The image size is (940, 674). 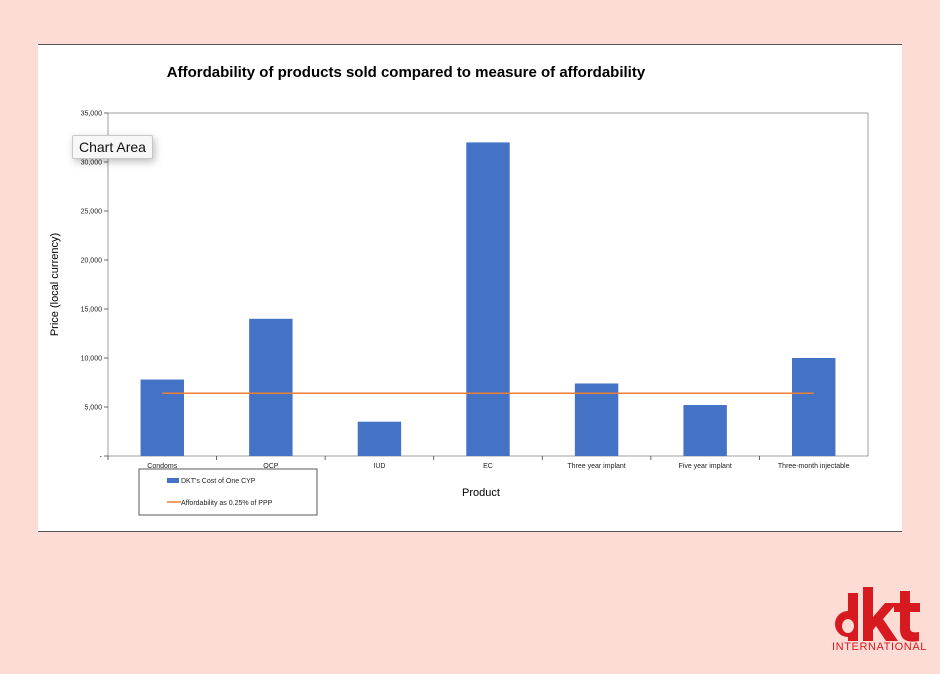 What do you see at coordinates (92, 310) in the screenshot?
I see `y-tick-label: 15,000` at bounding box center [92, 310].